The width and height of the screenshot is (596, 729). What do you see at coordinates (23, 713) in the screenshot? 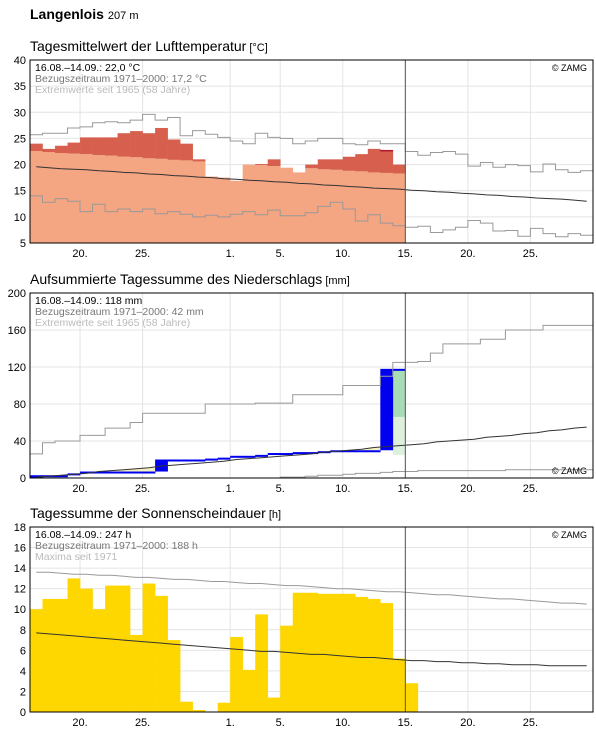
I see `y-tick-label: 0` at bounding box center [23, 713].